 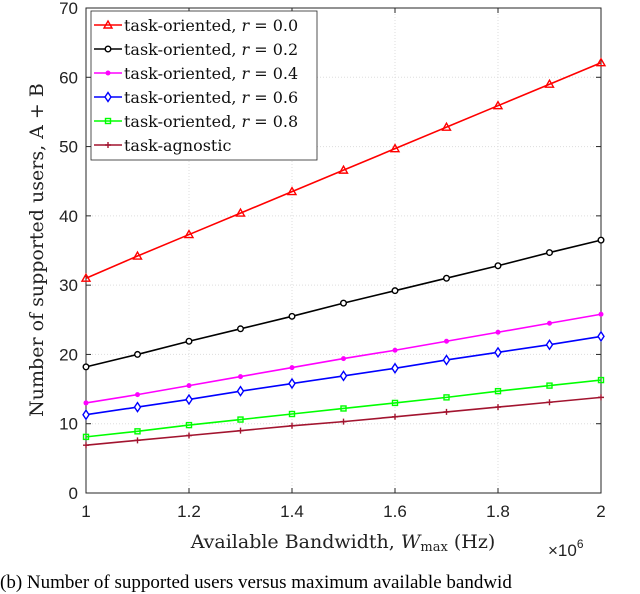 I want to click on legend-box, so click(x=204, y=85).